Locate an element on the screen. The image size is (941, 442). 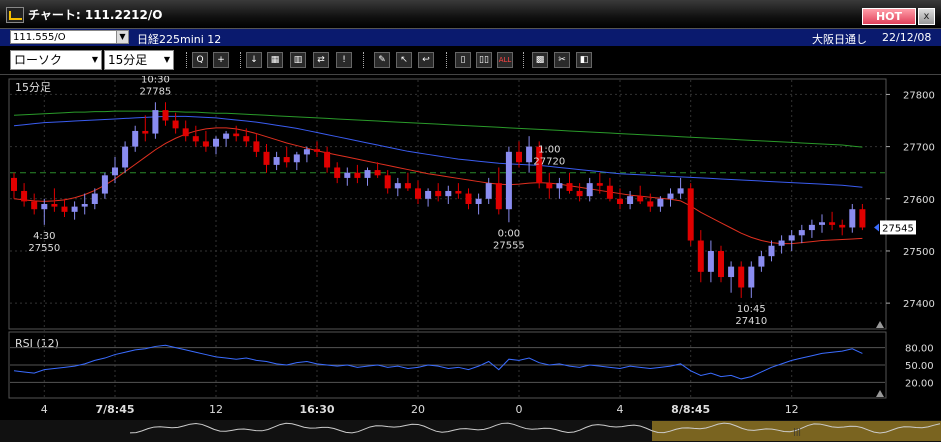
date-label: 22/12/08 is located at coordinates (907, 37).